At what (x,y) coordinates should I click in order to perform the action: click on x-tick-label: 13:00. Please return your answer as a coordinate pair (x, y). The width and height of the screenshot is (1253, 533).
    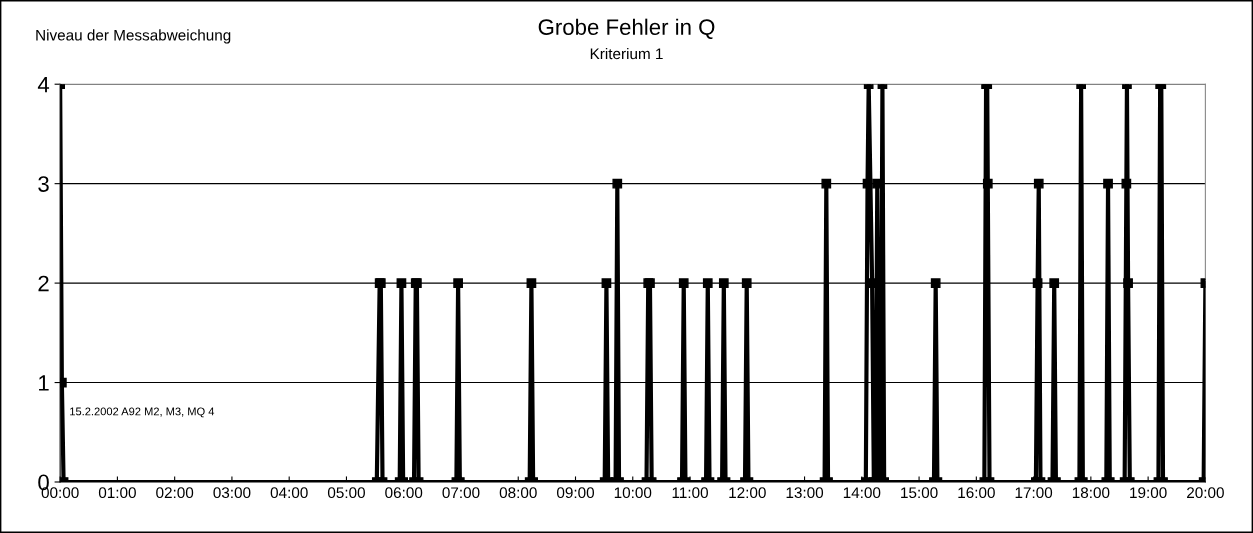
    Looking at the image, I should click on (805, 493).